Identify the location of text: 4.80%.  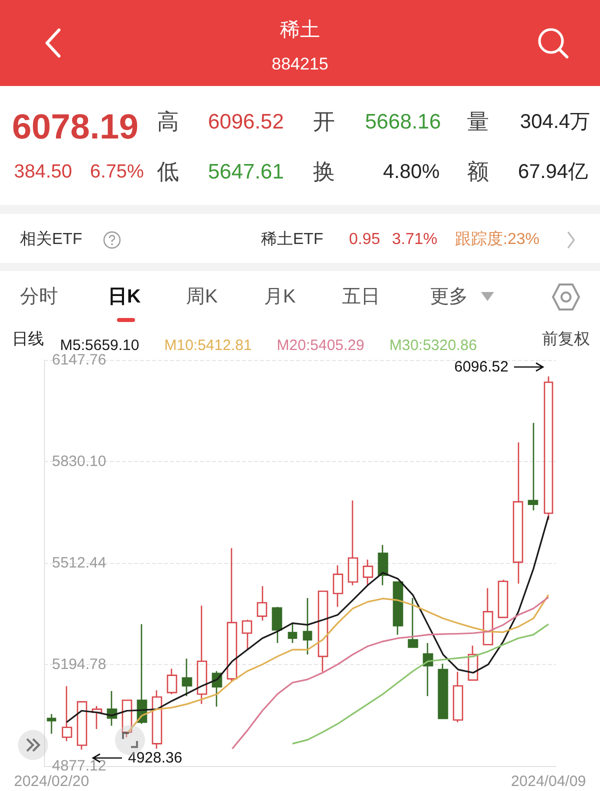
(411, 172).